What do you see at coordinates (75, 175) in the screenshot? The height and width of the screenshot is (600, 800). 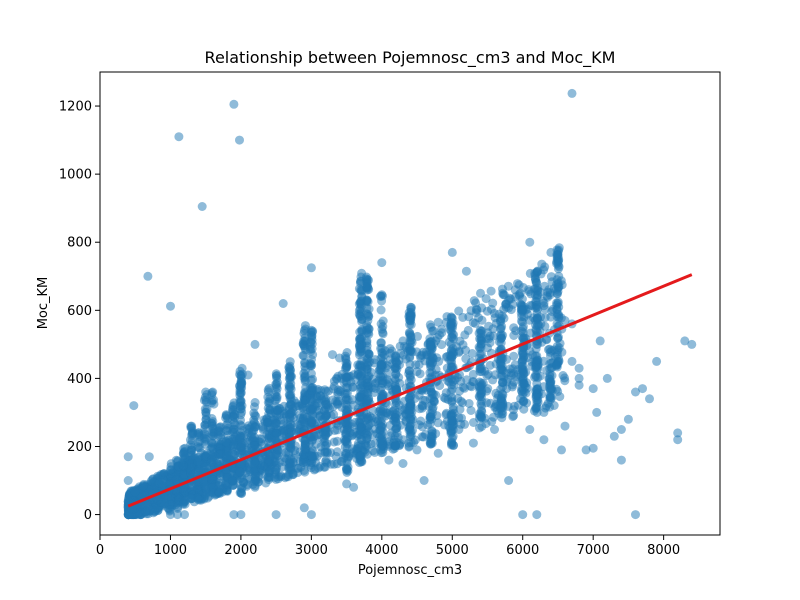 I see `y-tick-label: 1000` at bounding box center [75, 175].